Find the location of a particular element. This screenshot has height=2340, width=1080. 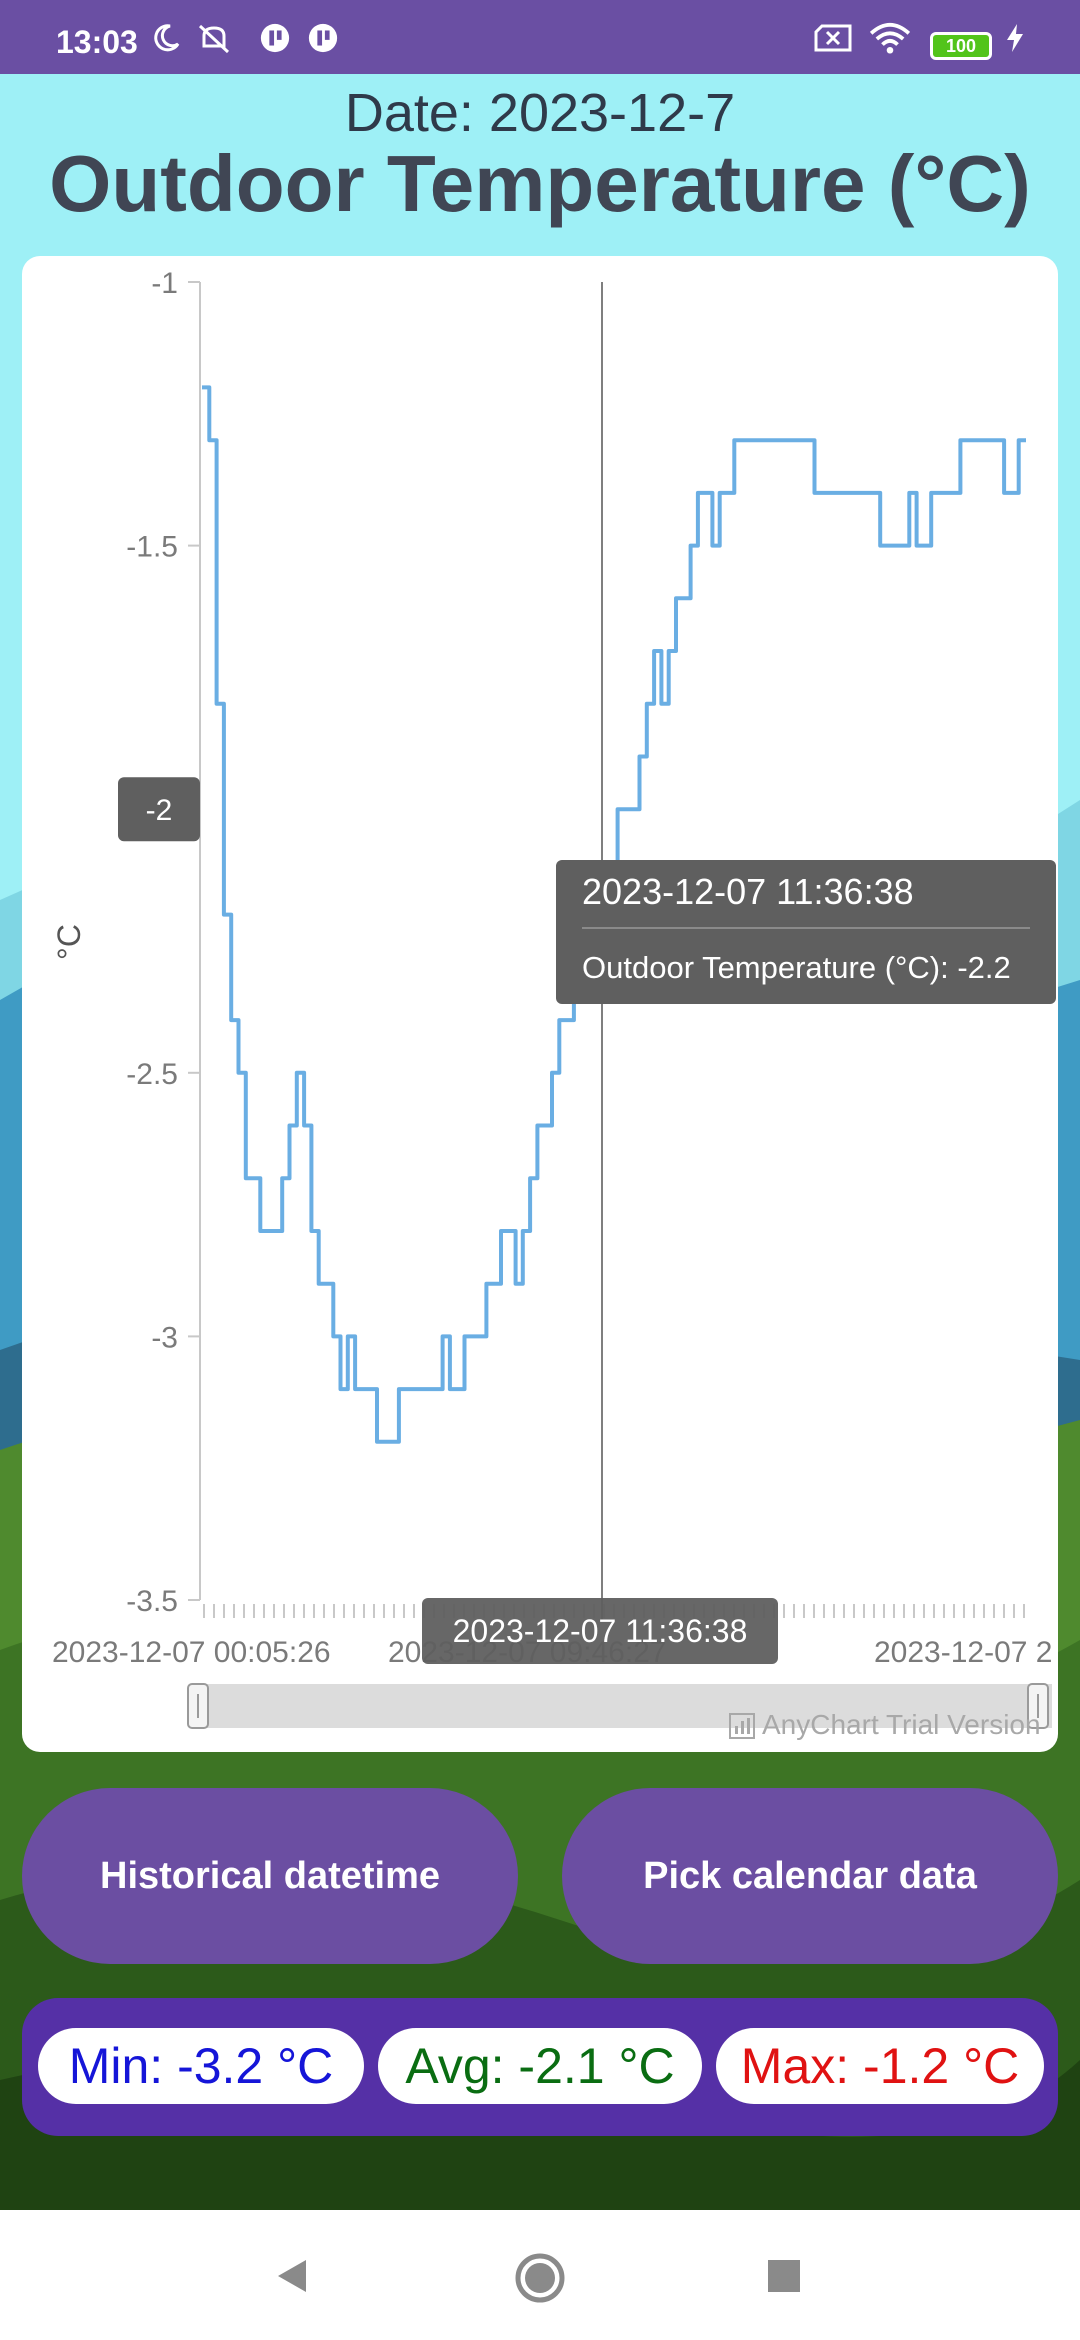

y-tick-label: -1 is located at coordinates (164, 283).